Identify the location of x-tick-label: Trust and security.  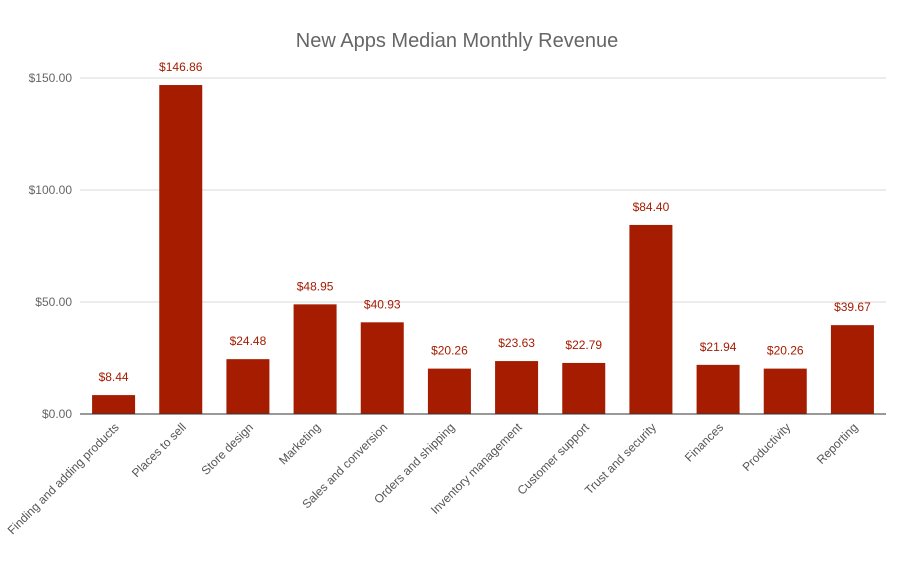
(620, 458).